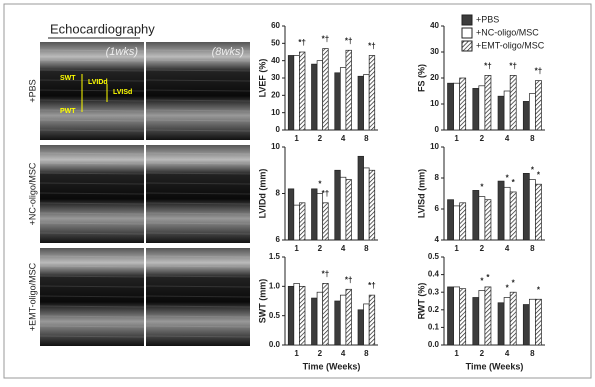 Image resolution: width=595 pixels, height=387 pixels. I want to click on panel-title: Echocardiography, so click(102, 28).